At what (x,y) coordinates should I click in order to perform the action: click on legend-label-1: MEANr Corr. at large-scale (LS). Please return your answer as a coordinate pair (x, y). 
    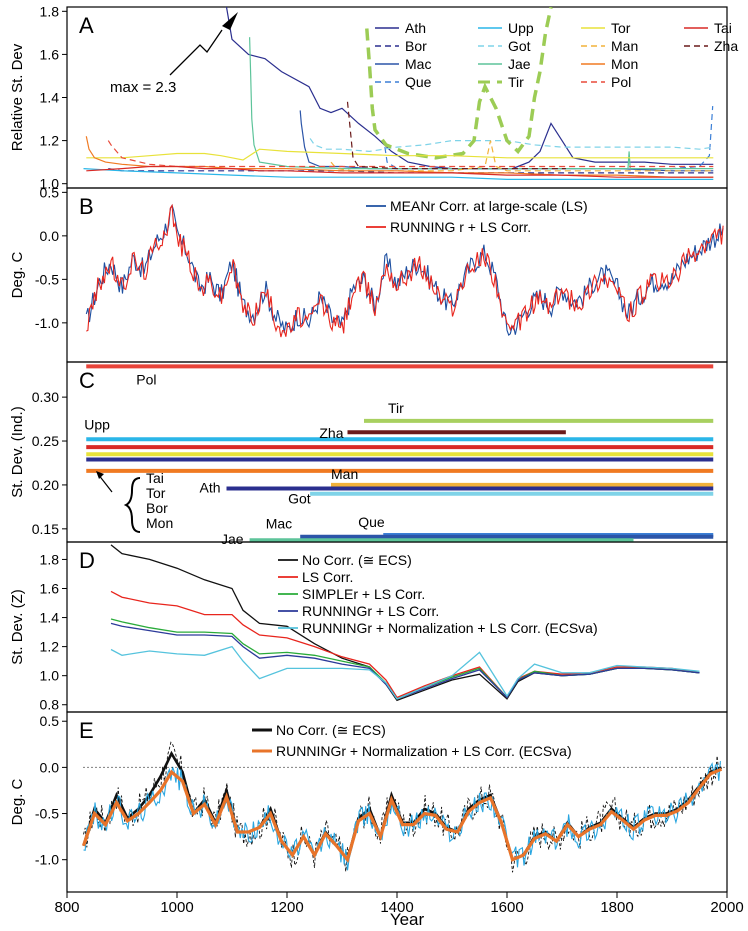
    Looking at the image, I should click on (489, 206).